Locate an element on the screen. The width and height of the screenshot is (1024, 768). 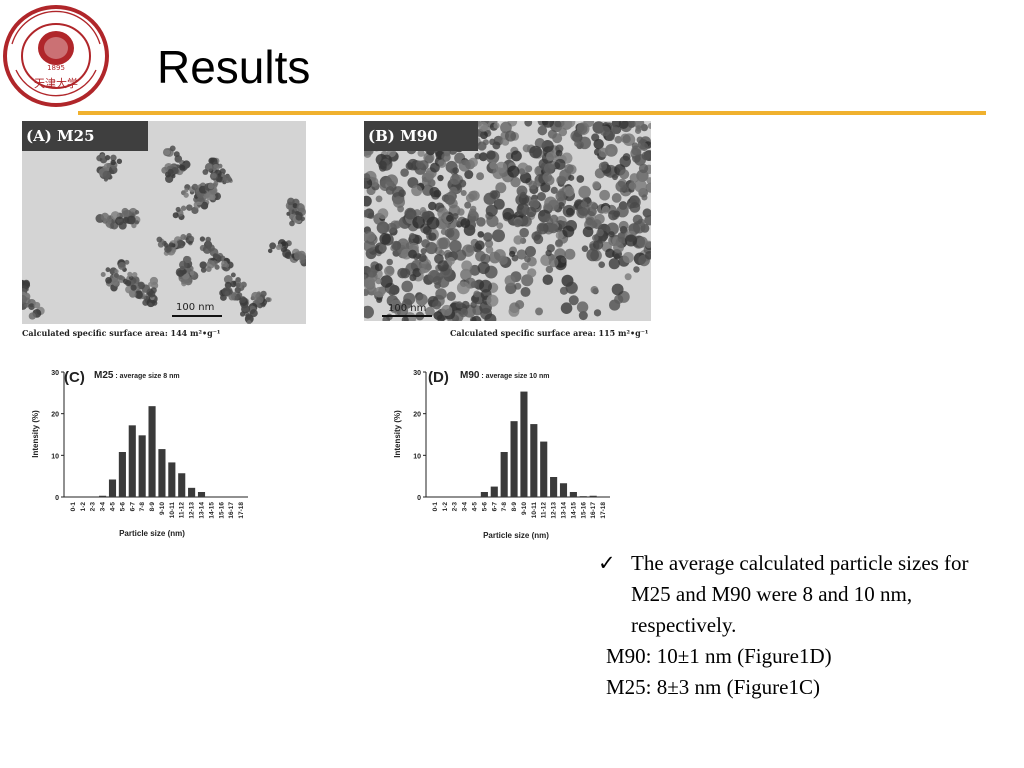
panel-a-label: (A) M25 is located at coordinates (85, 136).